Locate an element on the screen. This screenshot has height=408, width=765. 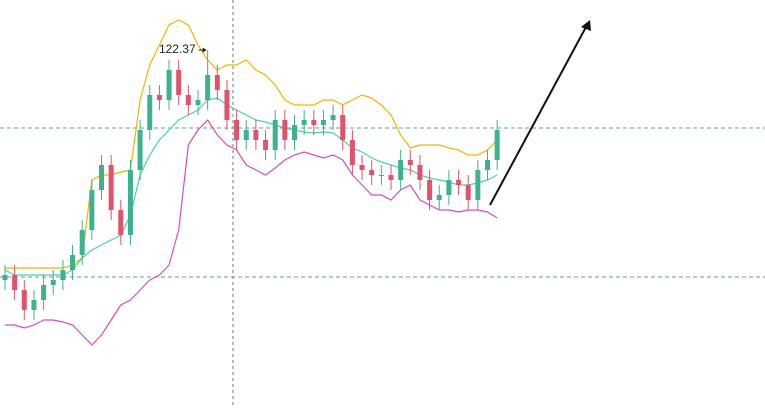
high-pointer-head is located at coordinates (204, 50).